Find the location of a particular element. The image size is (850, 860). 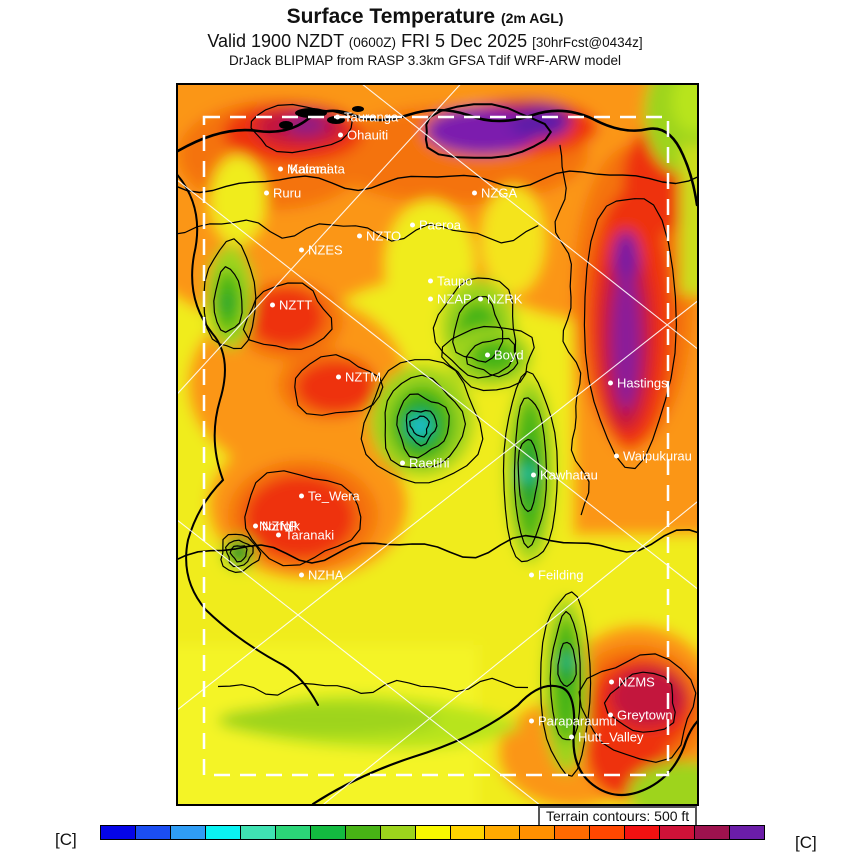

terrain-note: Terrain contours: 500 ft is located at coordinates (618, 816).